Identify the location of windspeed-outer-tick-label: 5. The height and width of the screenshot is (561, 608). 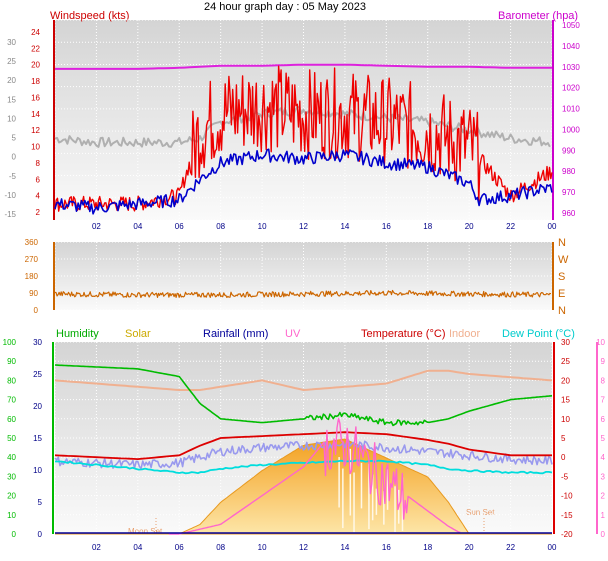
(14, 138).